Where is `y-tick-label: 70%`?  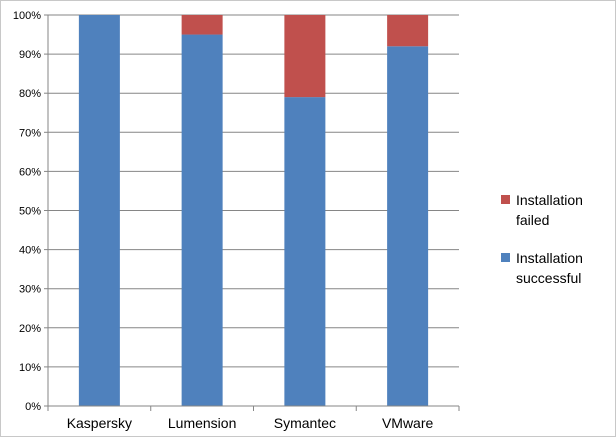
y-tick-label: 70% is located at coordinates (30, 133).